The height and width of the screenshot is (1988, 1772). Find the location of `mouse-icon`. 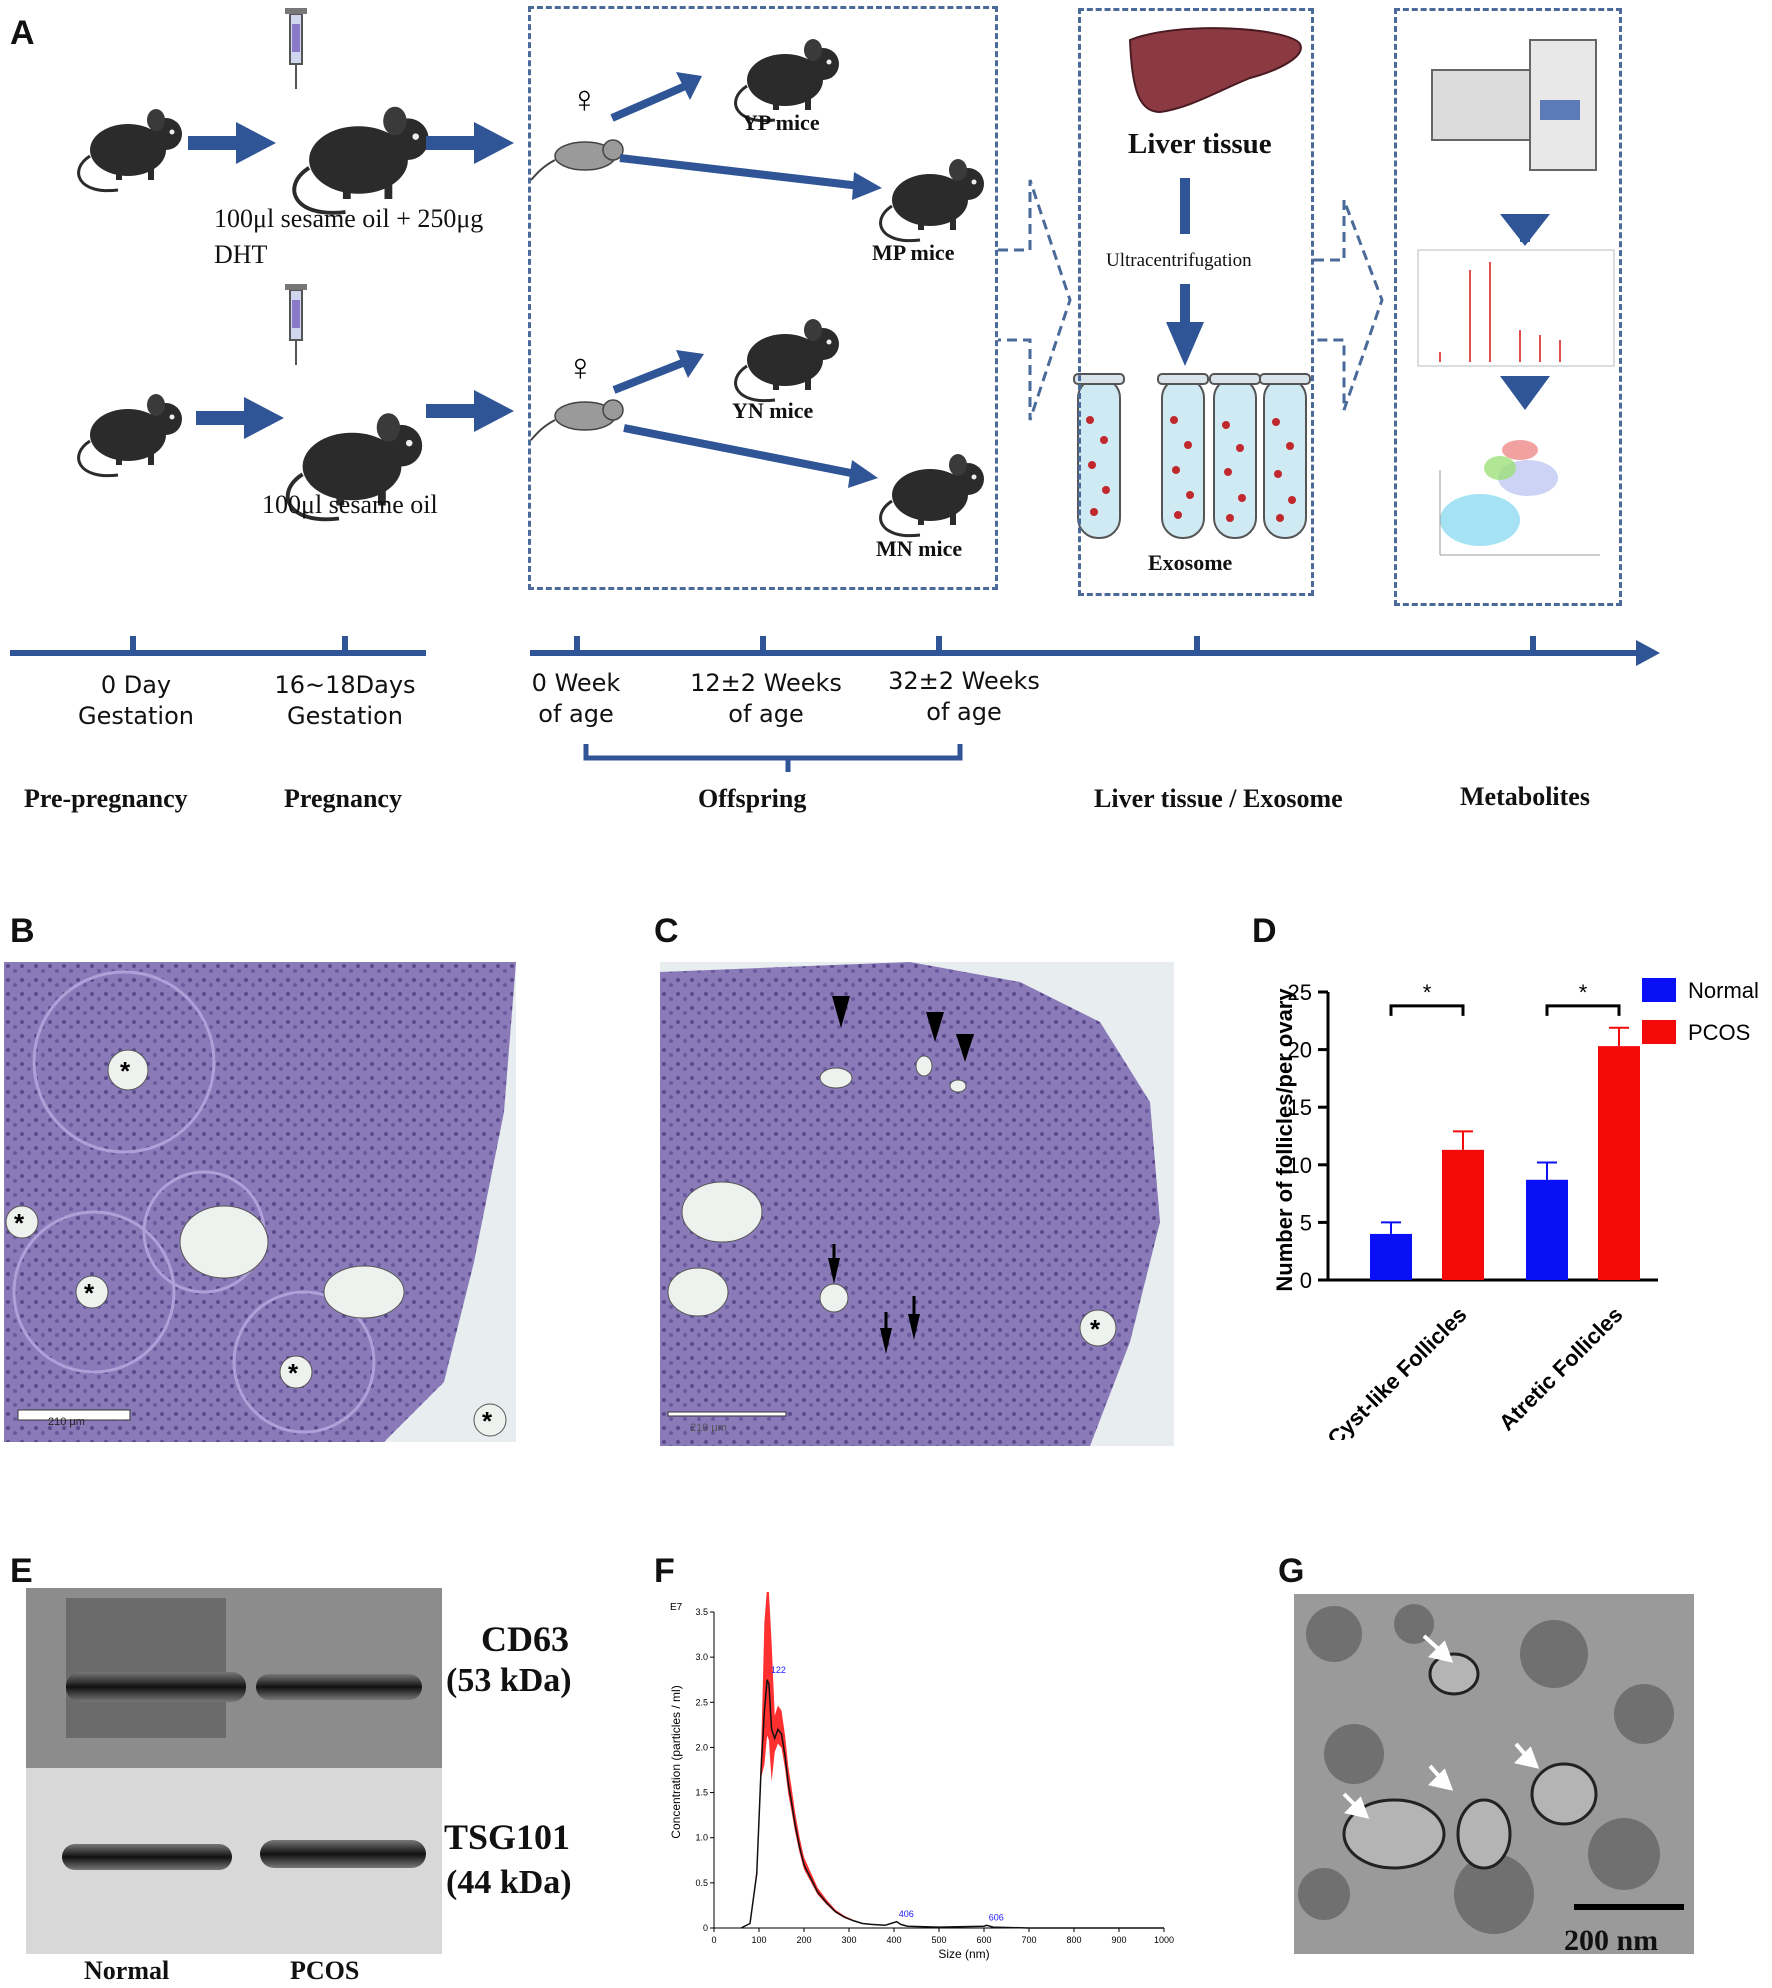

mouse-icon is located at coordinates (130, 435).